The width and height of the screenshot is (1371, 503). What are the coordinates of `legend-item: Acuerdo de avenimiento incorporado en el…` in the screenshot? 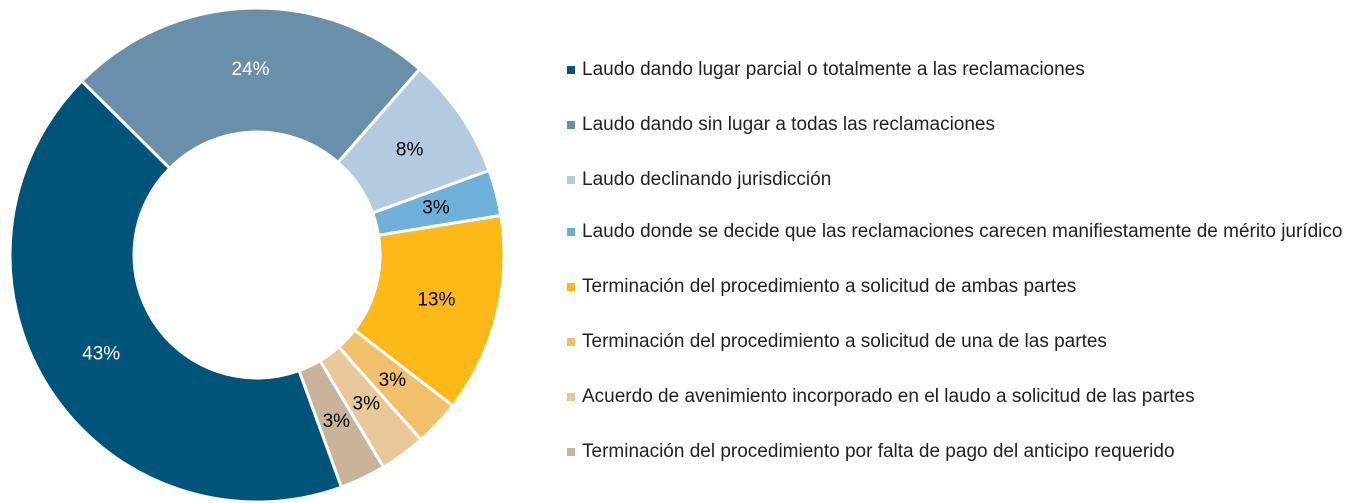 It's located at (962, 397).